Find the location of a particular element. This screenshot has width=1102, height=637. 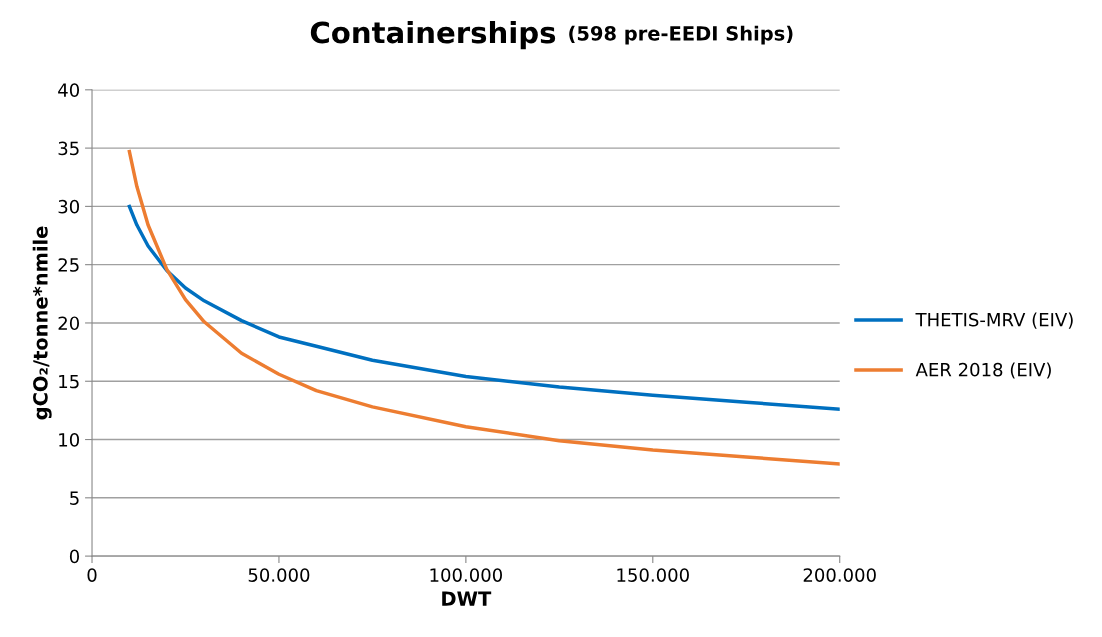

y-tick-label: 10 is located at coordinates (69, 439).